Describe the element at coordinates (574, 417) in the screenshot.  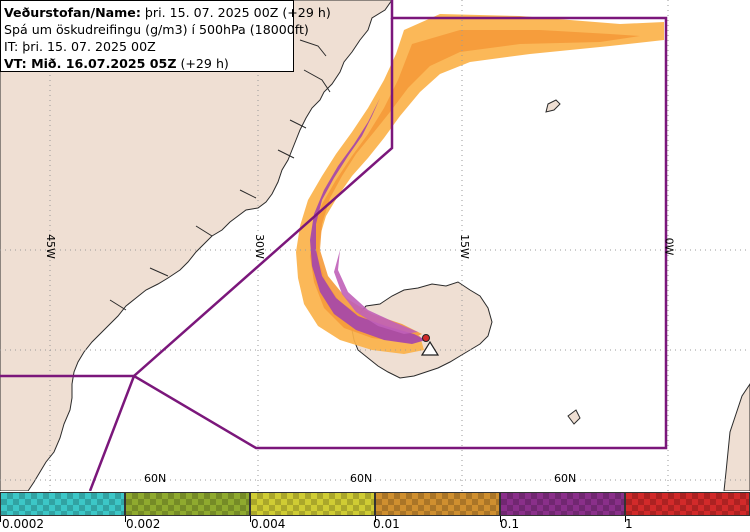
I see `faroe-islands` at that location.